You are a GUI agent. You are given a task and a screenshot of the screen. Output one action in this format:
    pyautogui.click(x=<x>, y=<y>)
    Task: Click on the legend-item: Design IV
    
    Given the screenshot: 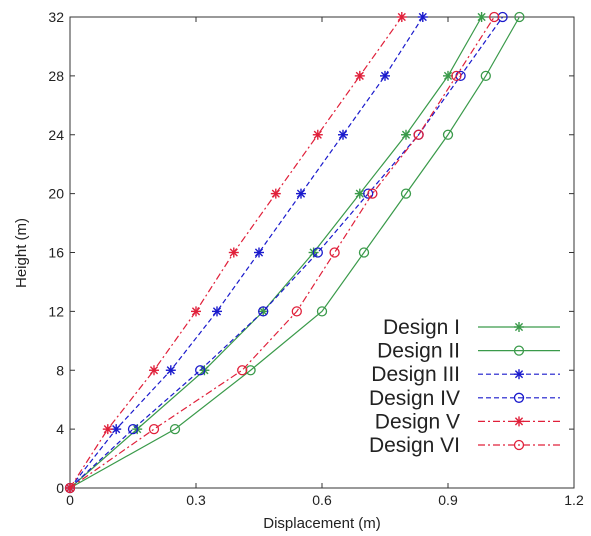 What is the action you would take?
    pyautogui.click(x=464, y=398)
    